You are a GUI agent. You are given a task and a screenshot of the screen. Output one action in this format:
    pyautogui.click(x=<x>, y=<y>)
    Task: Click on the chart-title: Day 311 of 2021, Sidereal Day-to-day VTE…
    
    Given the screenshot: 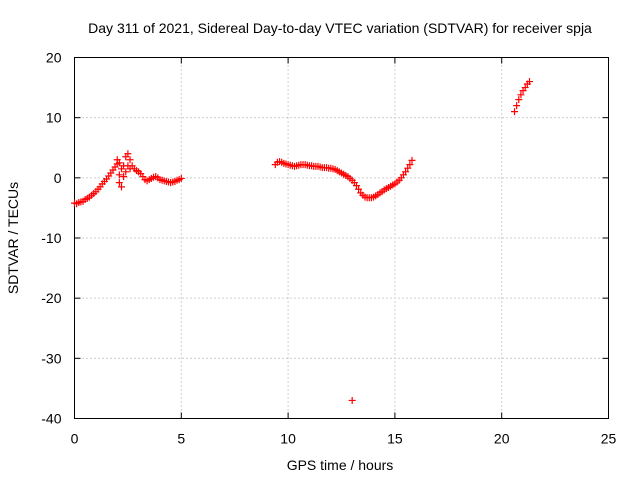 What is the action you would take?
    pyautogui.click(x=340, y=28)
    